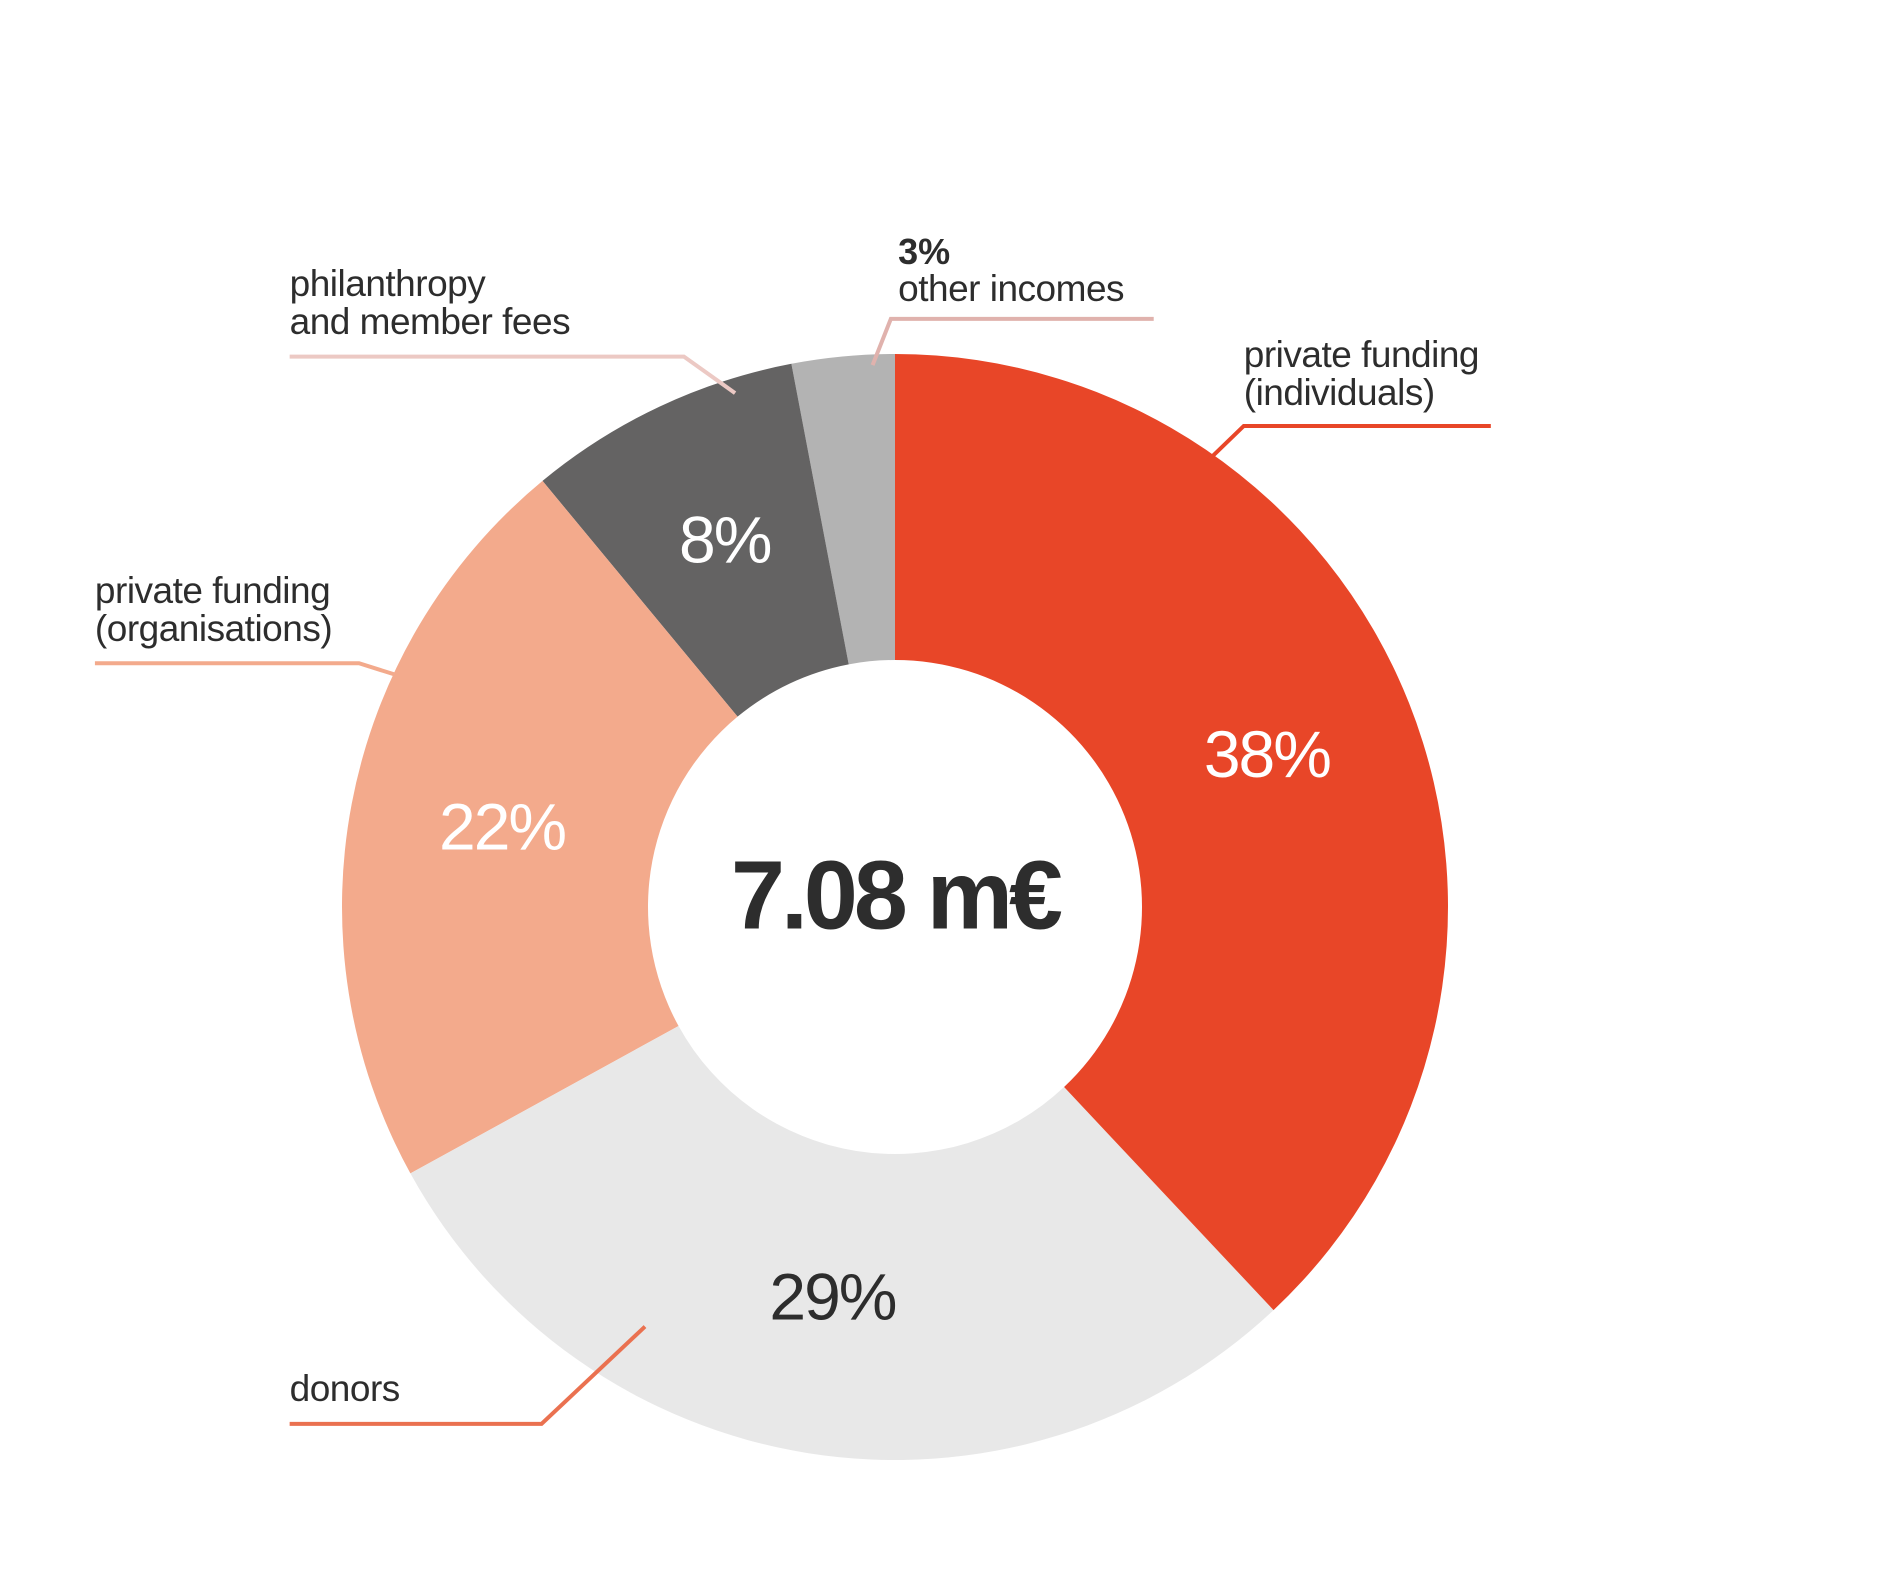  Describe the element at coordinates (896, 895) in the screenshot. I see `center-label: 7.08 m€` at that location.